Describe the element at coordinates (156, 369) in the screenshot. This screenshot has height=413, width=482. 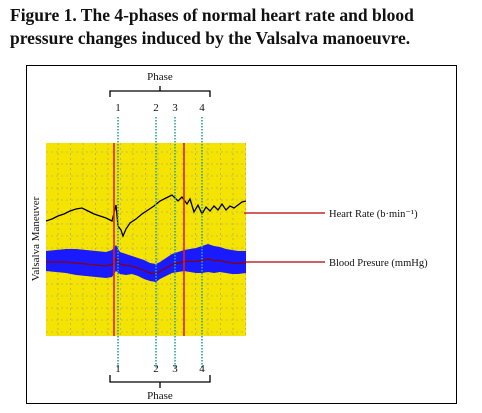
I see `phase-number-bottom-2: 2` at that location.